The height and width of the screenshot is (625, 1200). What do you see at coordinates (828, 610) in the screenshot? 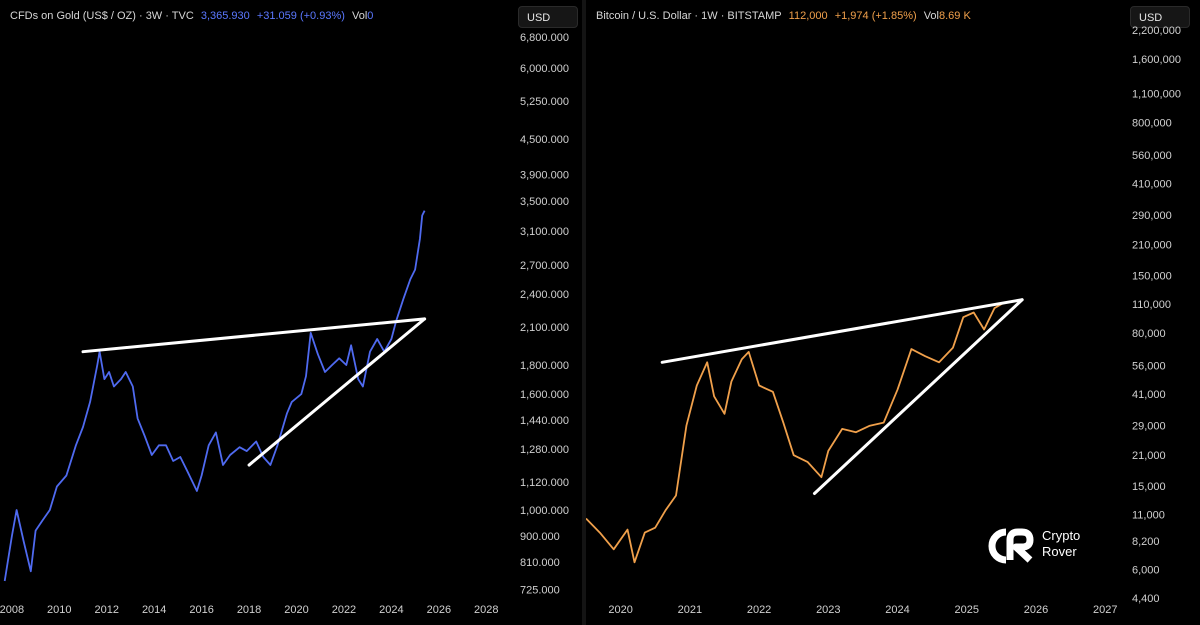
I see `x-tick-label: 2023` at bounding box center [828, 610].